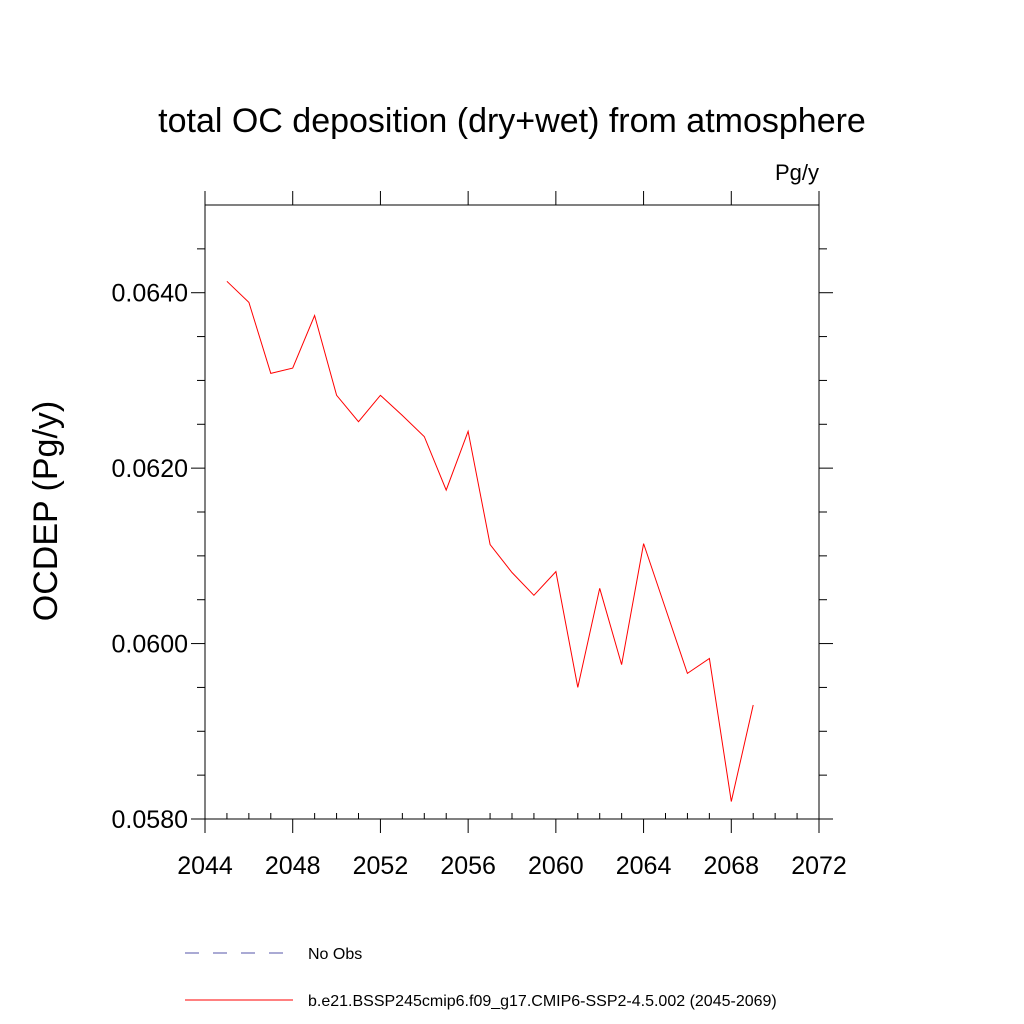 Image resolution: width=1024 pixels, height=1024 pixels. Describe the element at coordinates (335, 954) in the screenshot. I see `legend-label-no-obs: No Obs` at that location.